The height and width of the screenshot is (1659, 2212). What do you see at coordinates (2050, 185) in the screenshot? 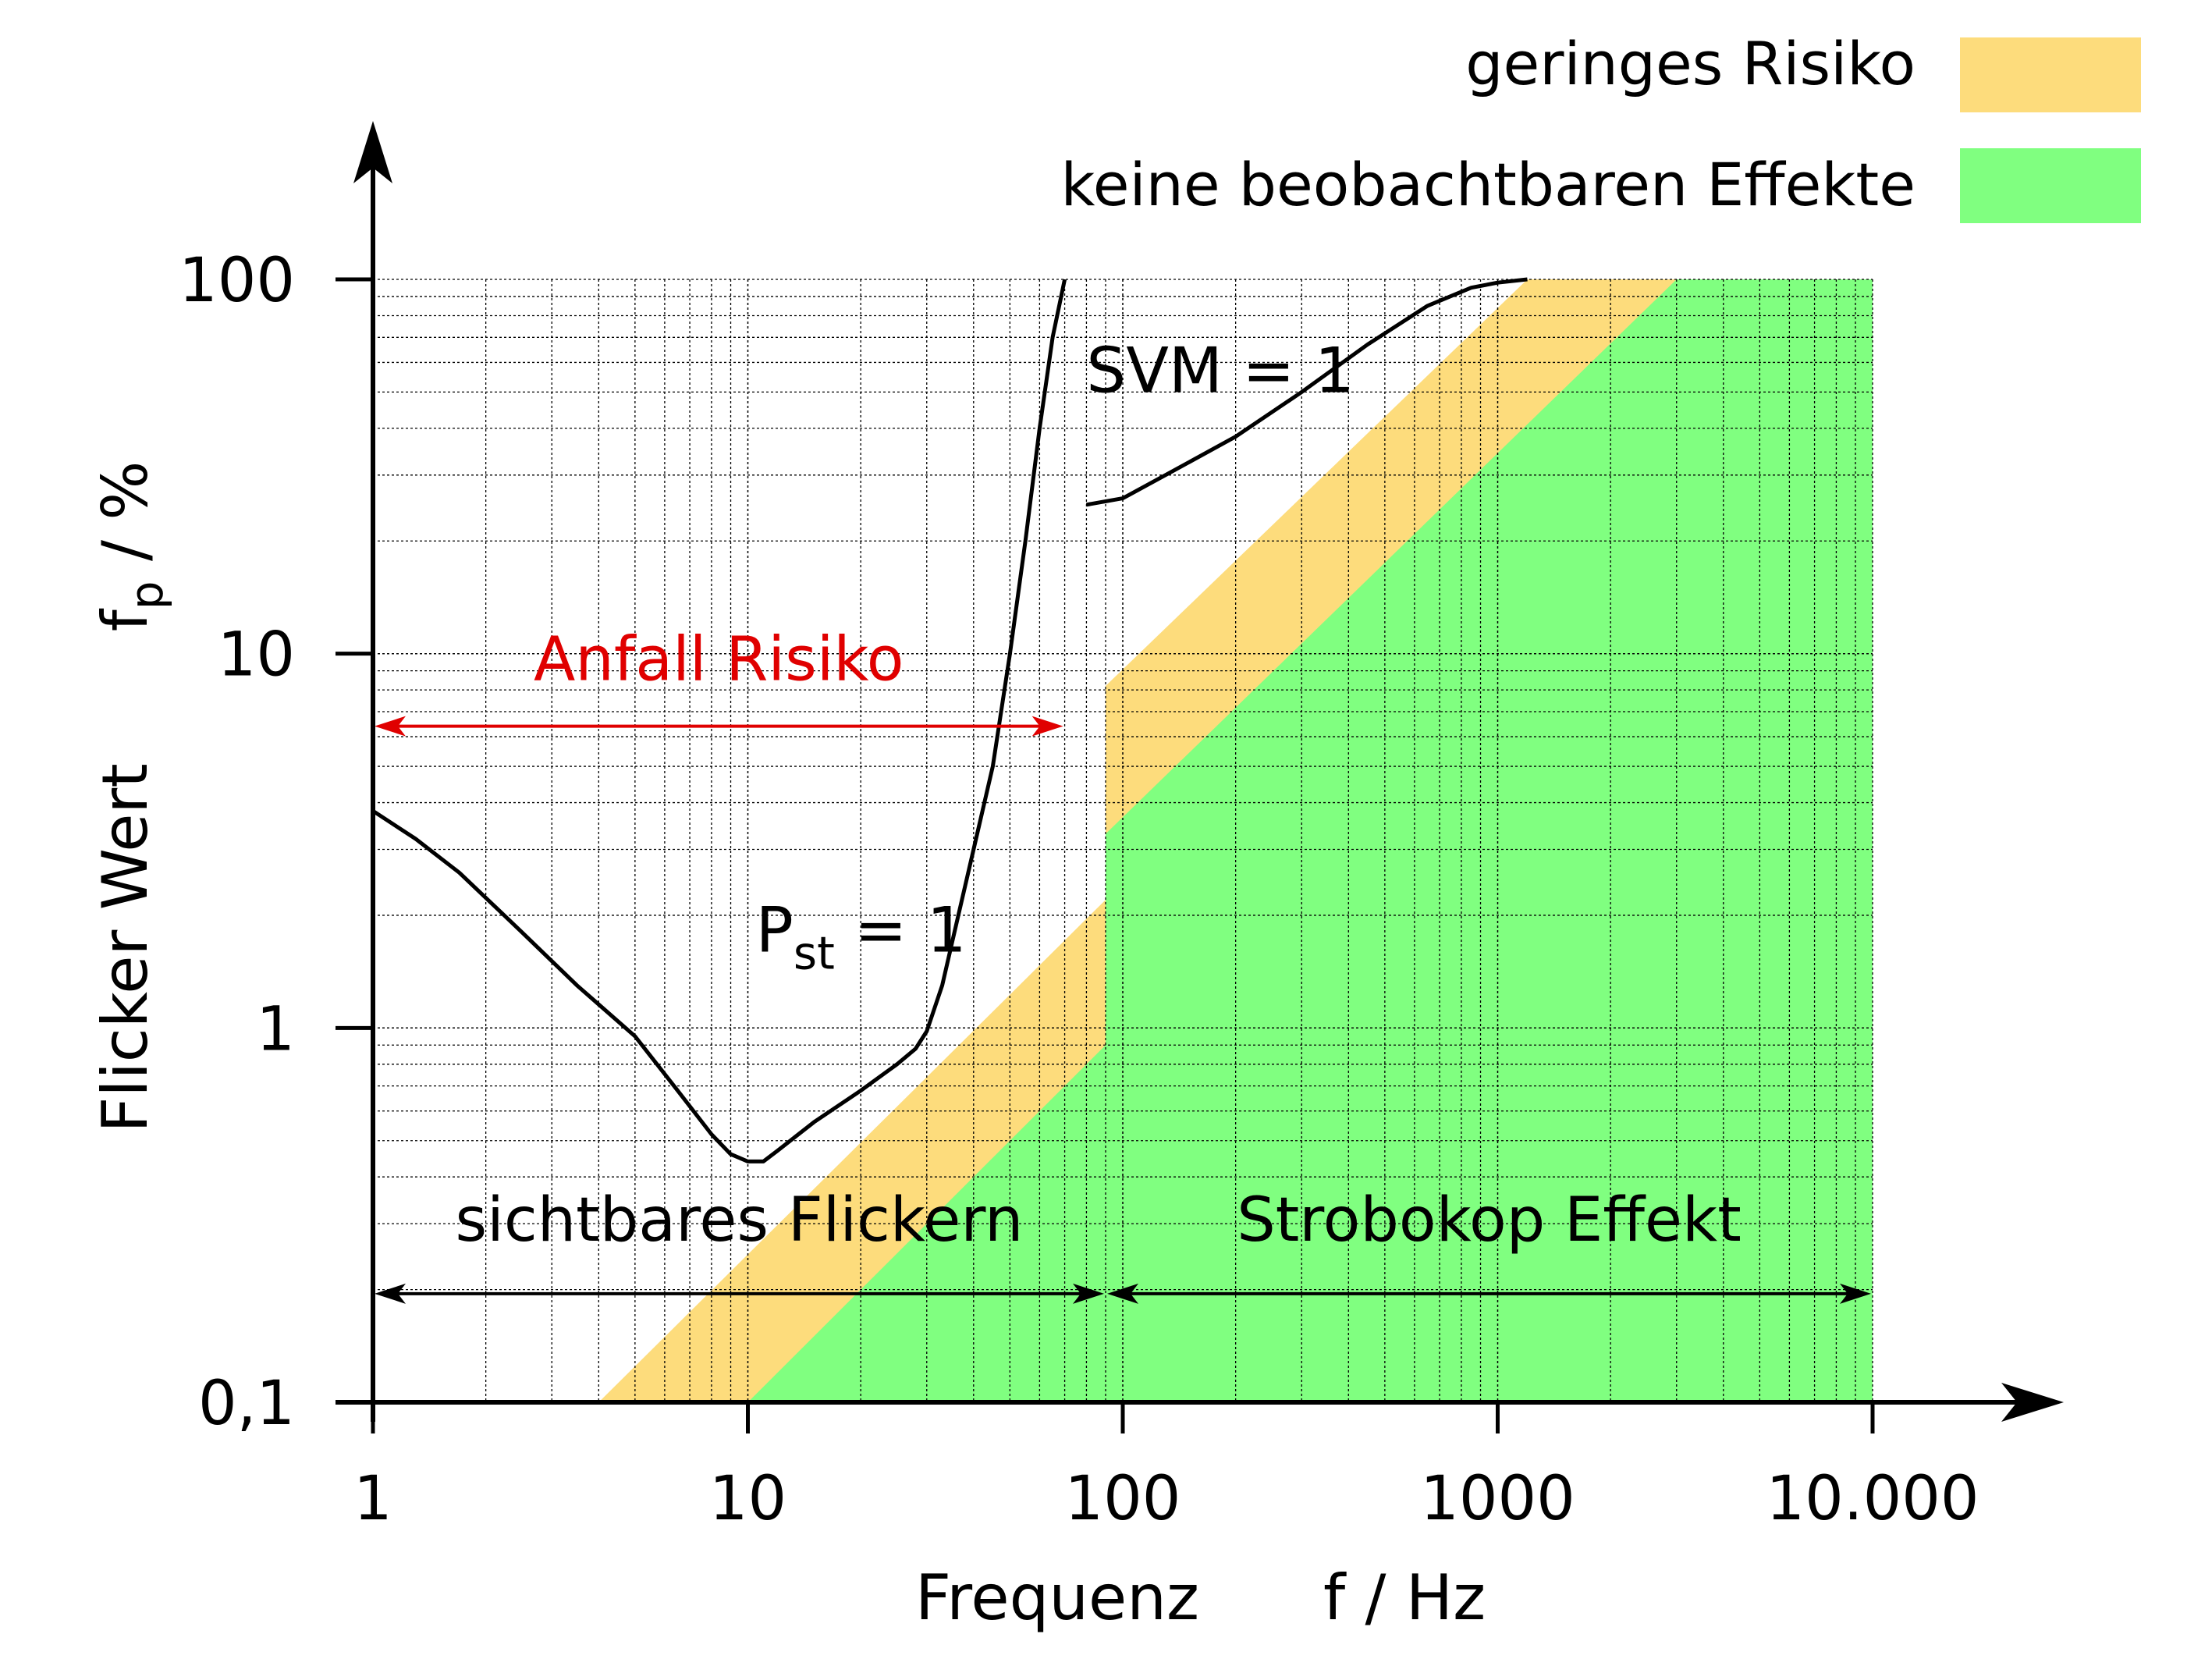
I see `legend-swatch-no-effects` at bounding box center [2050, 185].